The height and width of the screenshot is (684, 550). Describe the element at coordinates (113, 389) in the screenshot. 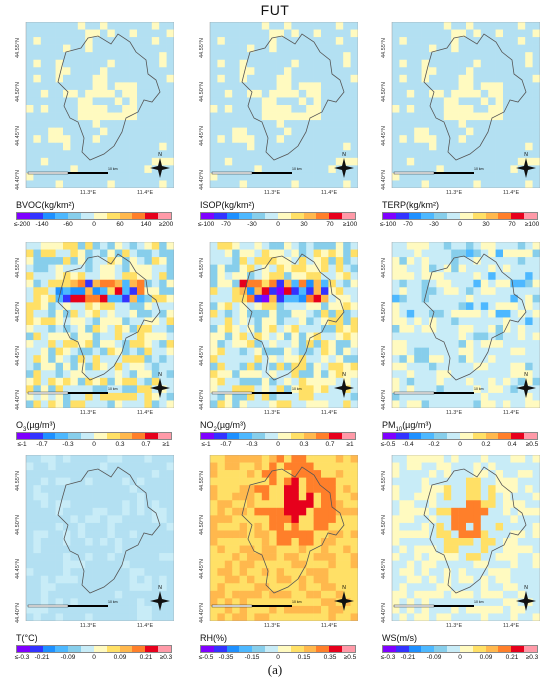

I see `scale-label: 10 km` at that location.